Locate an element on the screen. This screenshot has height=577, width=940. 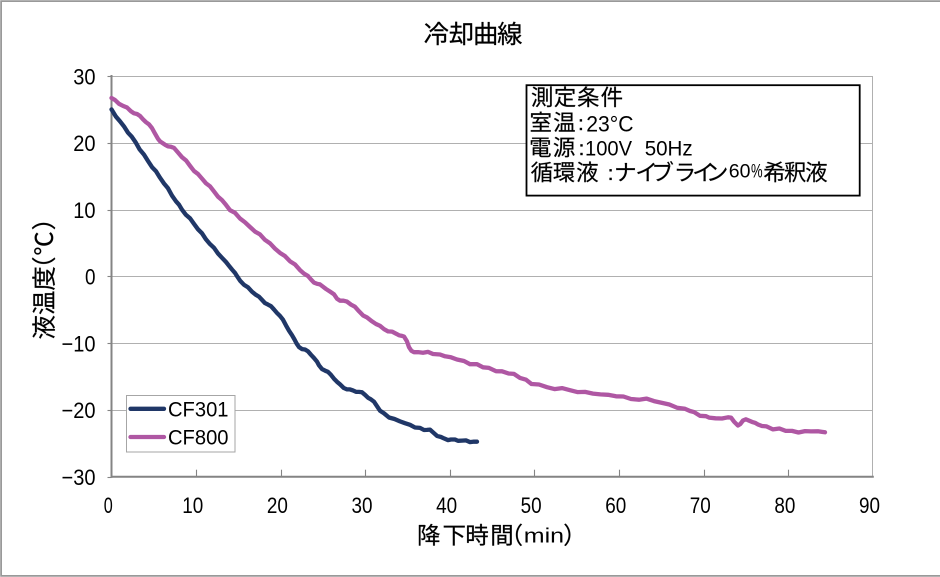
svg-text: CF800 is located at coordinates (198, 438).